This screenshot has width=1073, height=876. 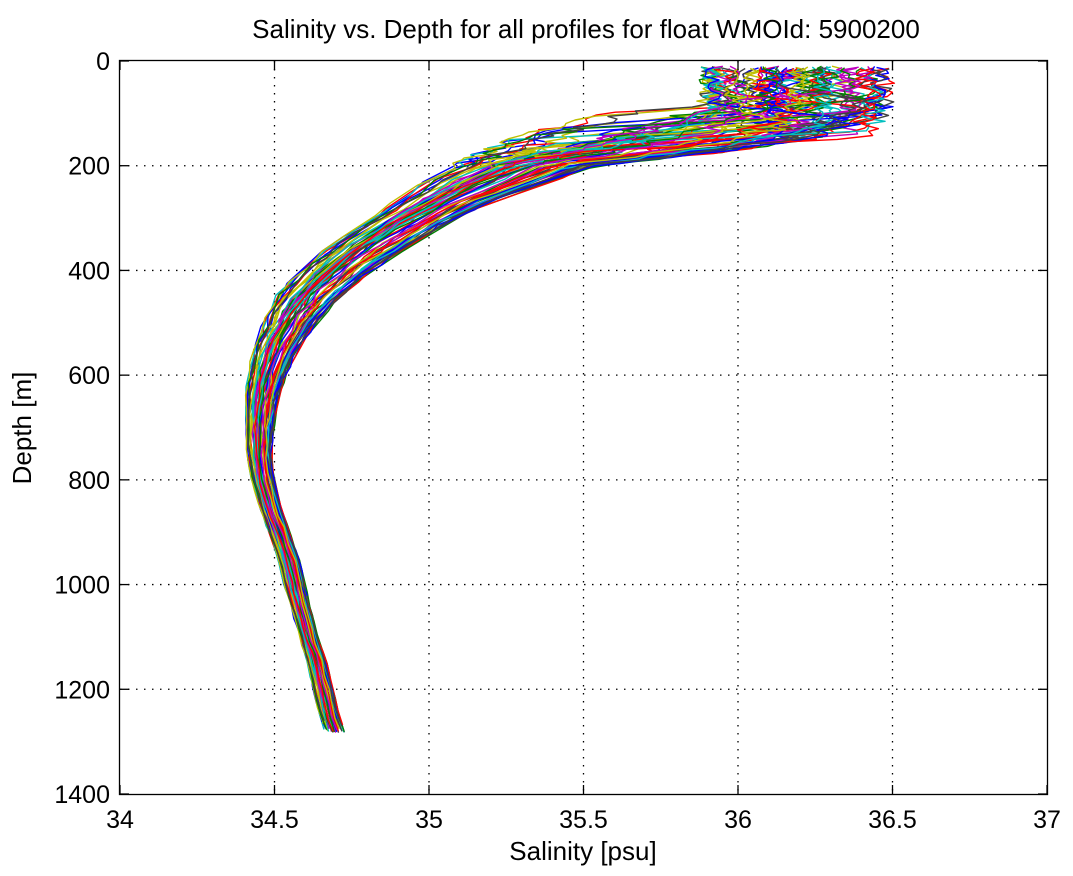 What do you see at coordinates (1047, 820) in the screenshot?
I see `x-tick-label: 37` at bounding box center [1047, 820].